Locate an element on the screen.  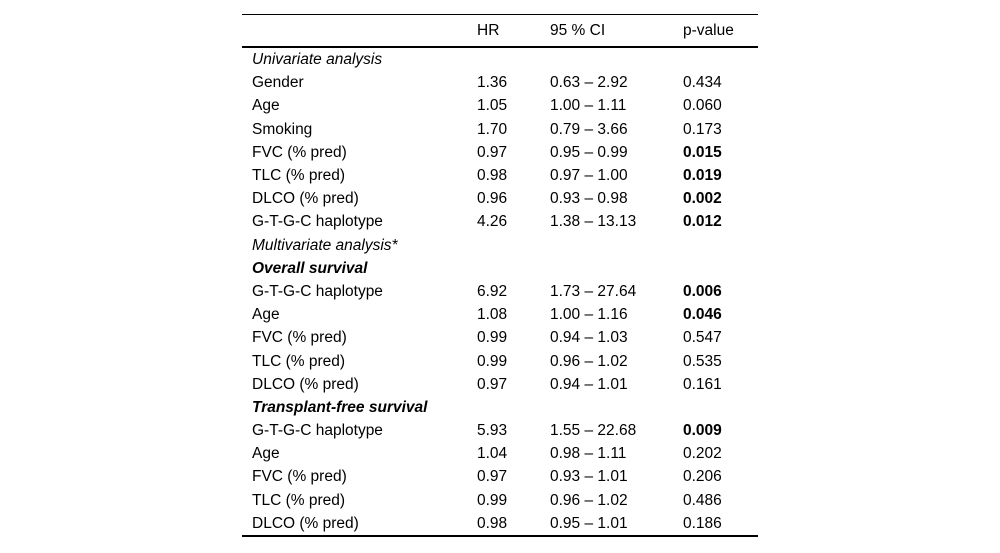
p-value-cell: 0.173 is located at coordinates (702, 129).